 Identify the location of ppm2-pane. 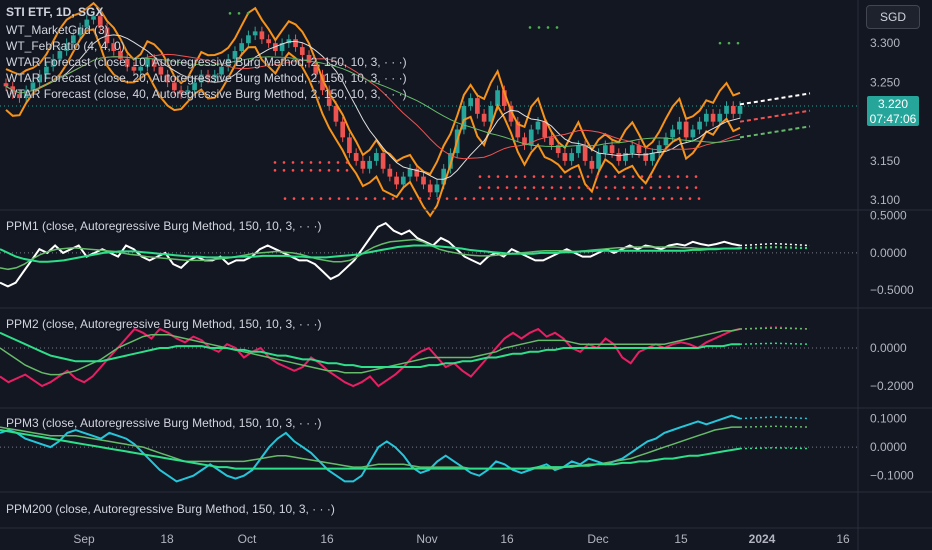
(429, 357).